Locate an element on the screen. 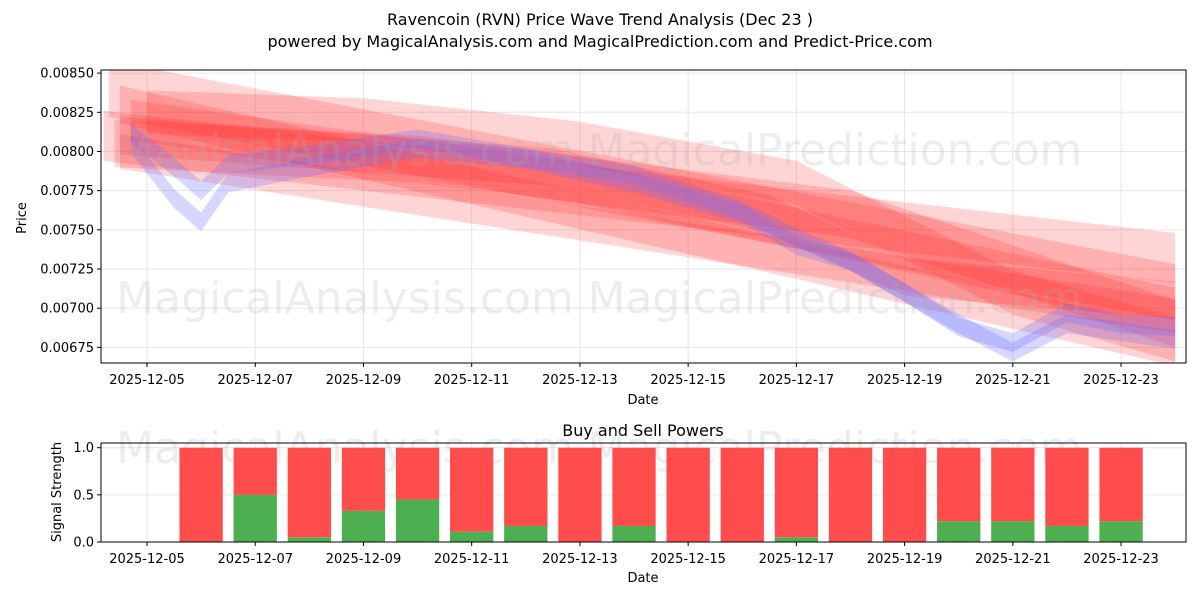 Image resolution: width=1200 pixels, height=600 pixels. price-y-axis-label: Price is located at coordinates (22, 218).